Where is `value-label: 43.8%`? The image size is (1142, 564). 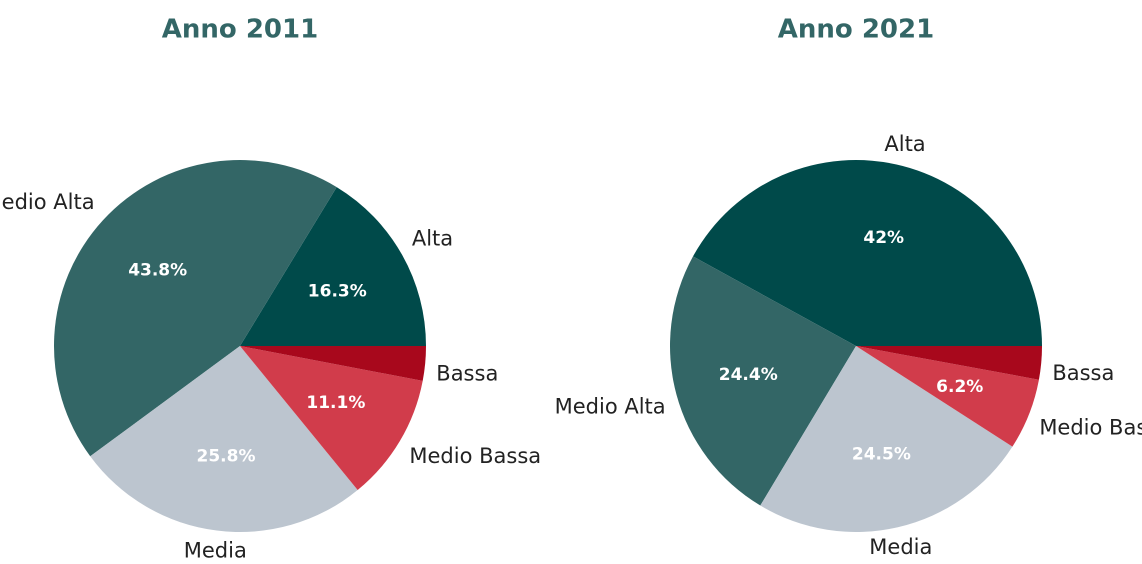
value-label: 43.8% is located at coordinates (157, 271).